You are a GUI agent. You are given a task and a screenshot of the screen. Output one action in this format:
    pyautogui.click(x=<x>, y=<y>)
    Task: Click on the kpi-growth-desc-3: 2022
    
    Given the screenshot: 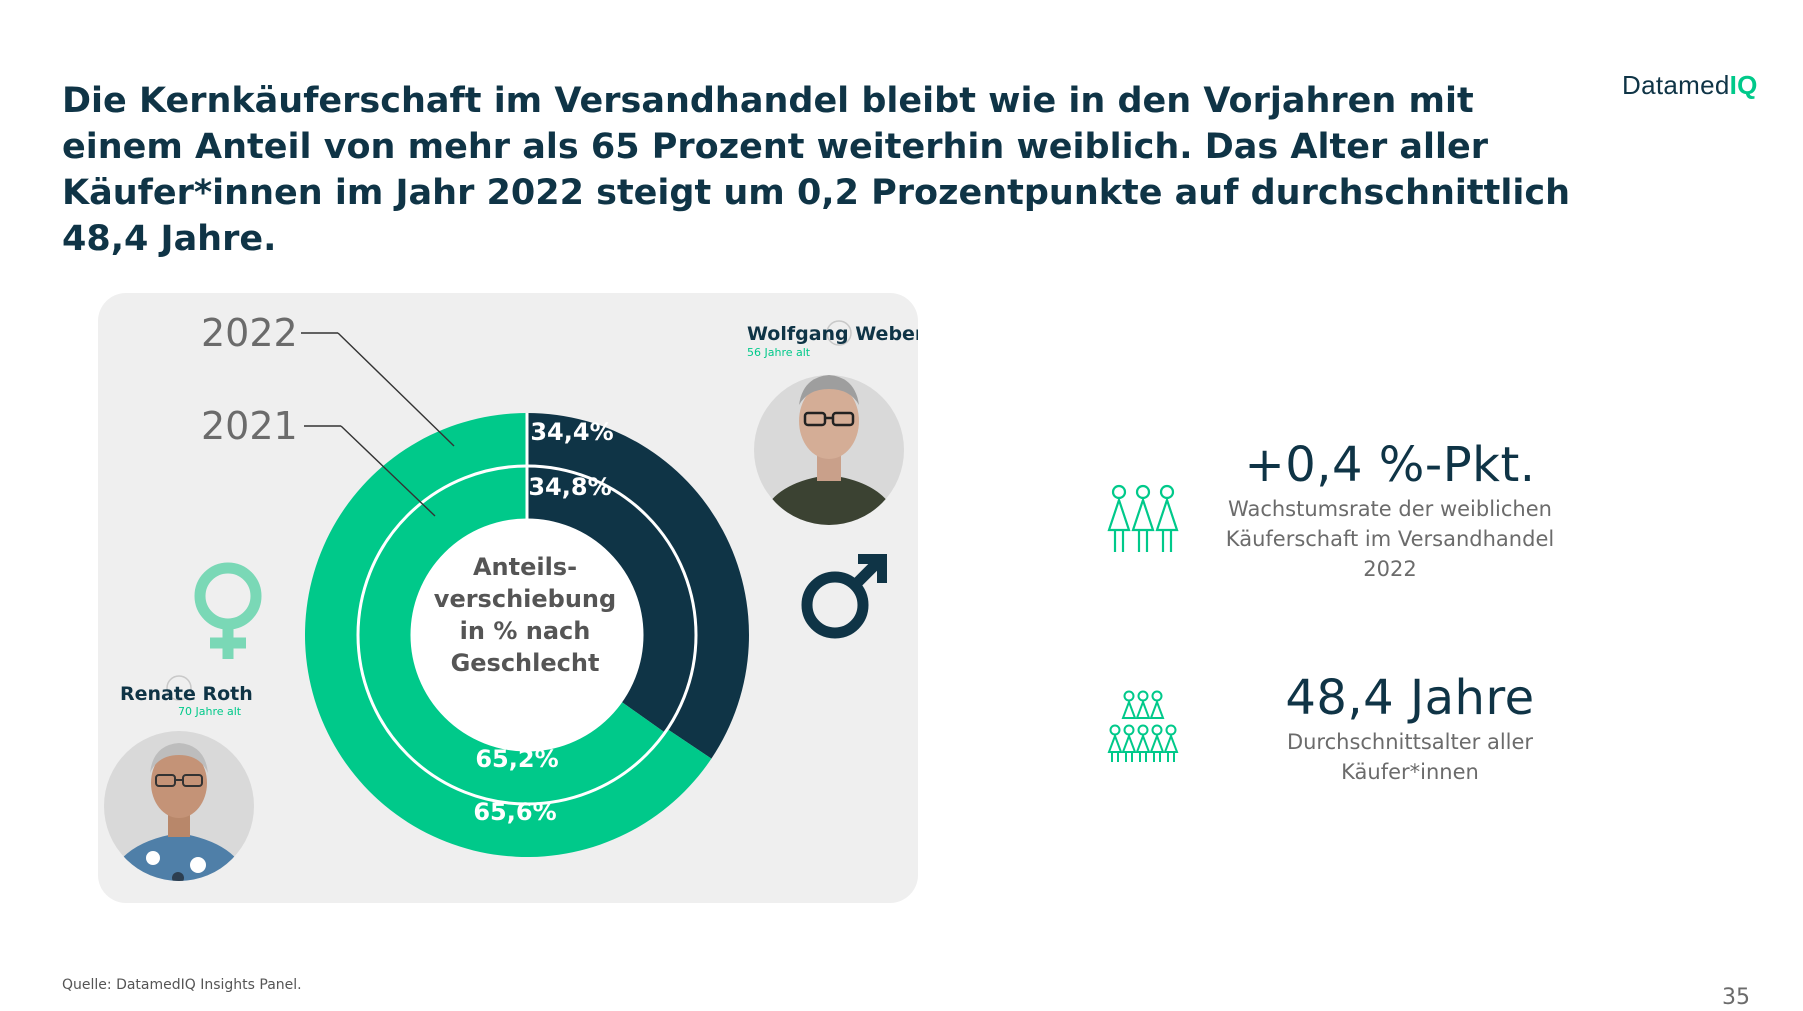 What is the action you would take?
    pyautogui.click(x=1390, y=569)
    